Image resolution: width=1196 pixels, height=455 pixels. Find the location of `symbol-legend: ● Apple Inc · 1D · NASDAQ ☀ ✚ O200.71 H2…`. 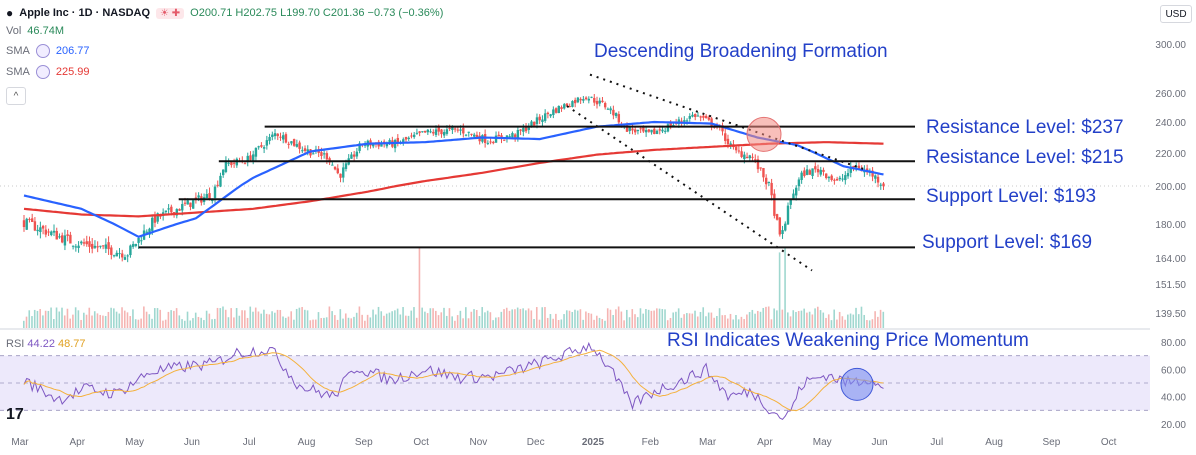

symbol-legend: ● Apple Inc · 1D · NASDAQ ☀ ✚ O200.71 H2… is located at coordinates (224, 13).